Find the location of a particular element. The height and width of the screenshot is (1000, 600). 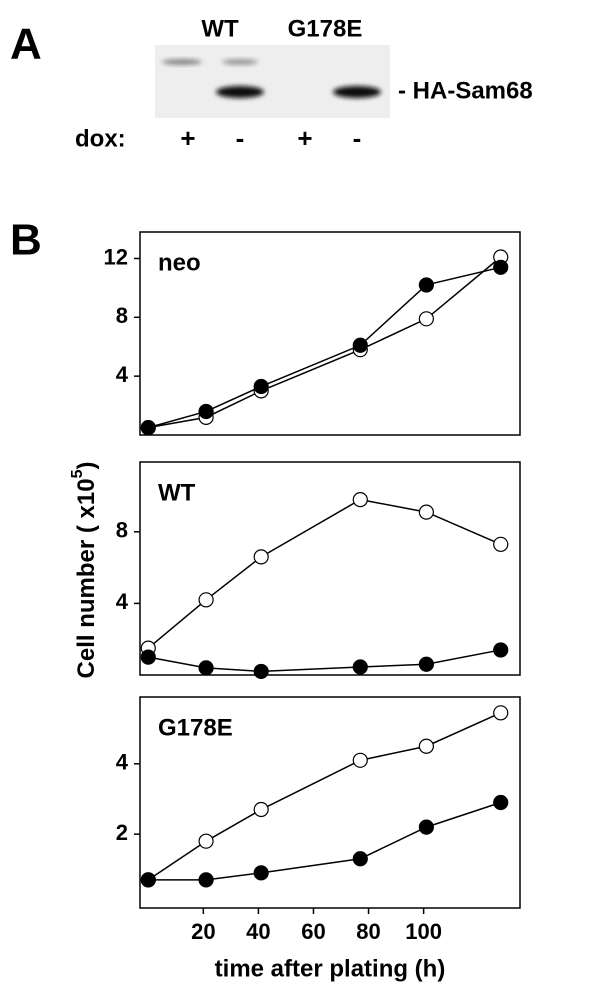

lane-label: G178E is located at coordinates (325, 28).